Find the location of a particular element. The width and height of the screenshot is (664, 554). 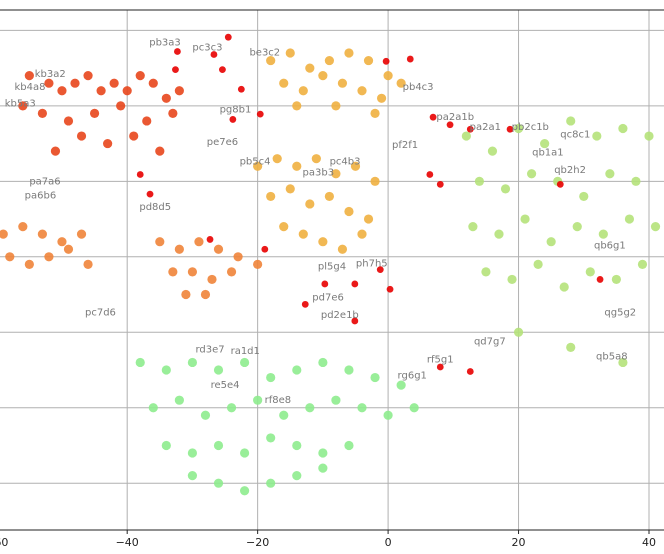

x-tick-label: 20 is located at coordinates (519, 542).